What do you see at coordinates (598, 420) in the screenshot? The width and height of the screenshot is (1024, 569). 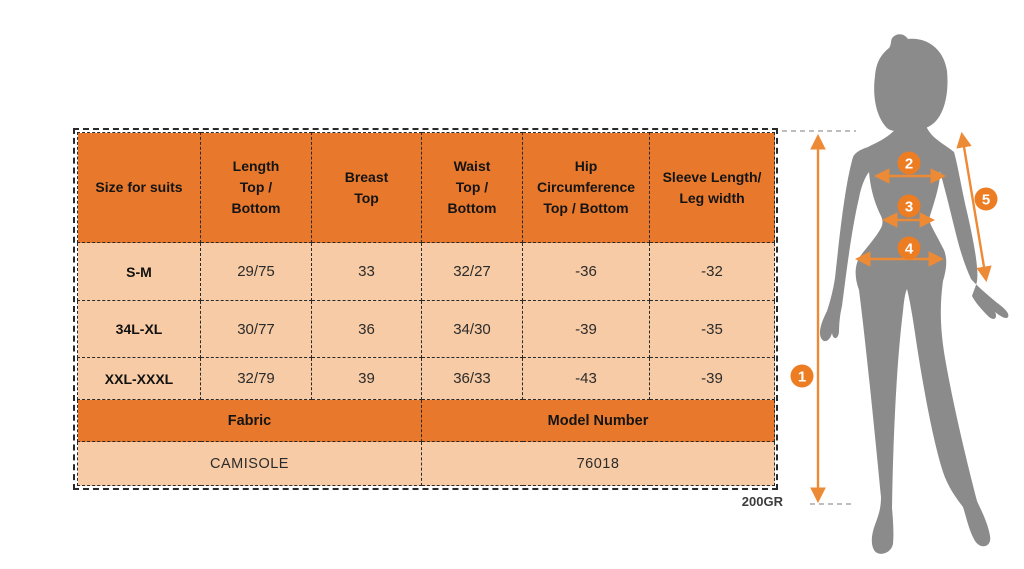 I see `model-number-label: Model Number` at bounding box center [598, 420].